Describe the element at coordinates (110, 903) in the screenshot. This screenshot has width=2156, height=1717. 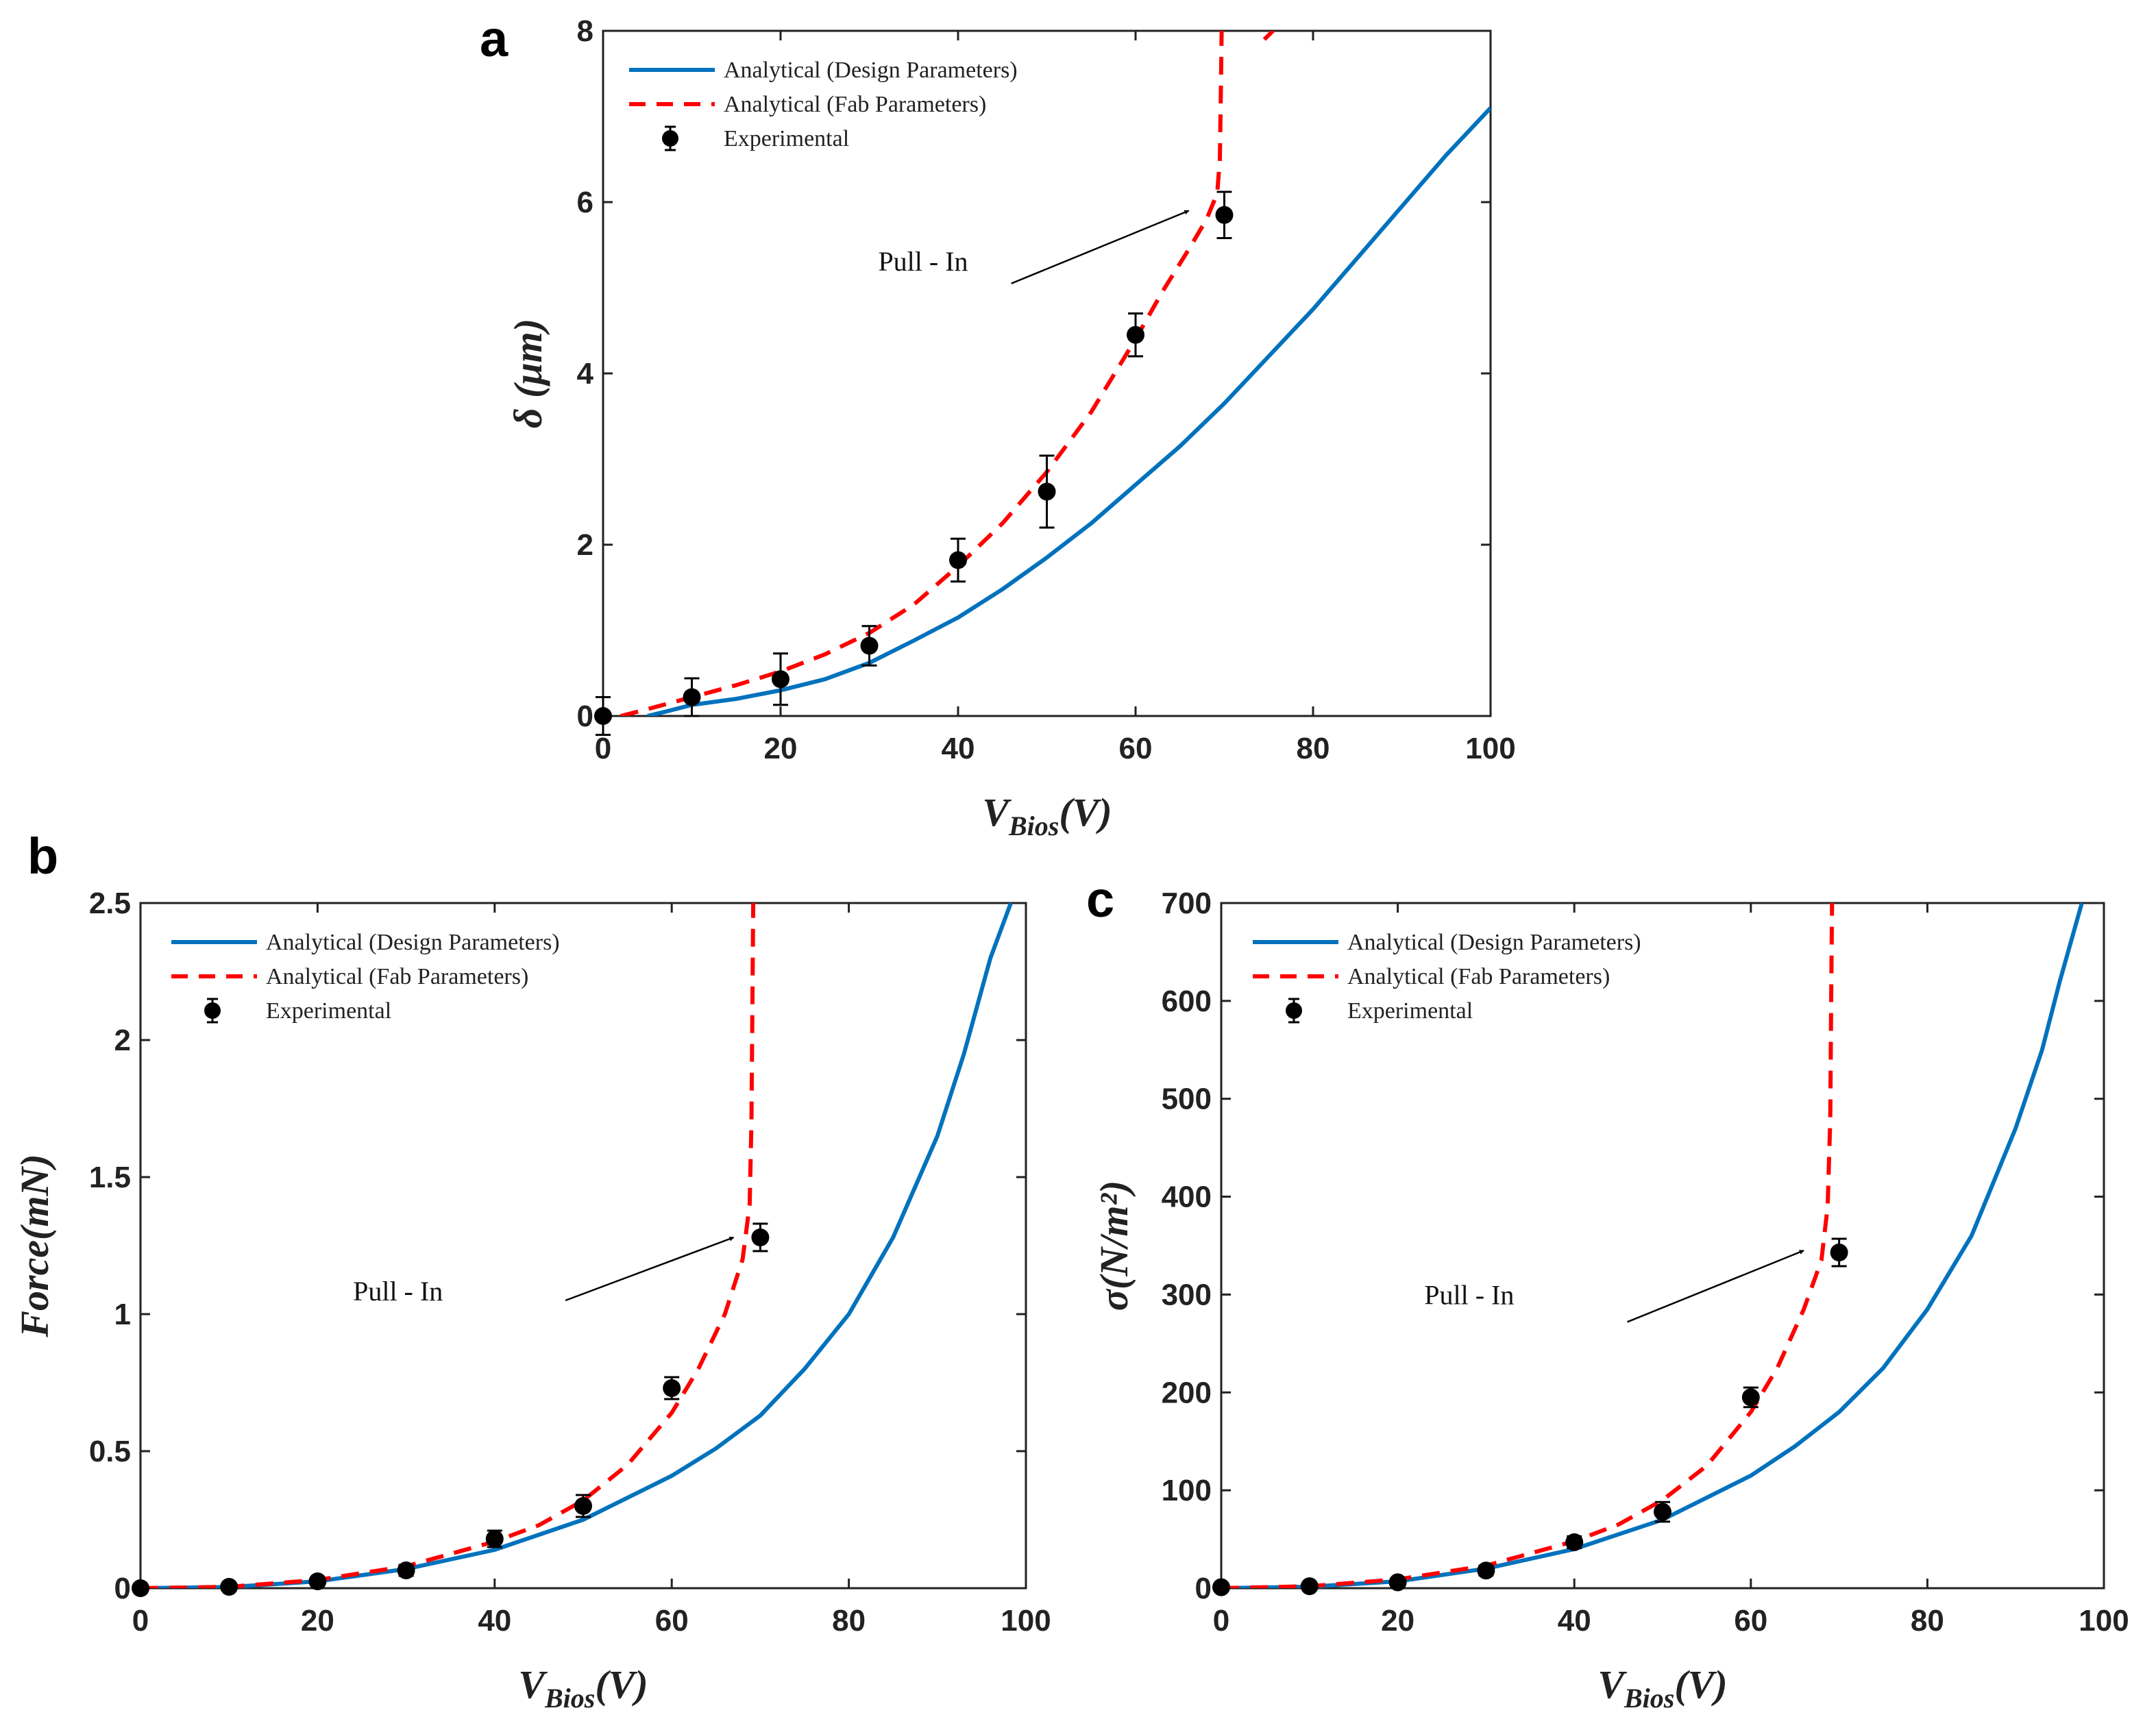
I see `y-tick-label-b: 2.5` at that location.